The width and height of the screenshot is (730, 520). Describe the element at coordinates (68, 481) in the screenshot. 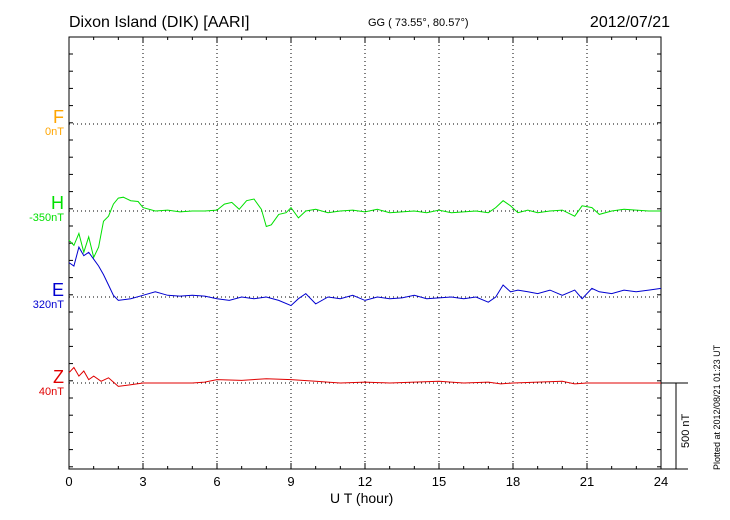

I see `x-tick-label: 0` at that location.